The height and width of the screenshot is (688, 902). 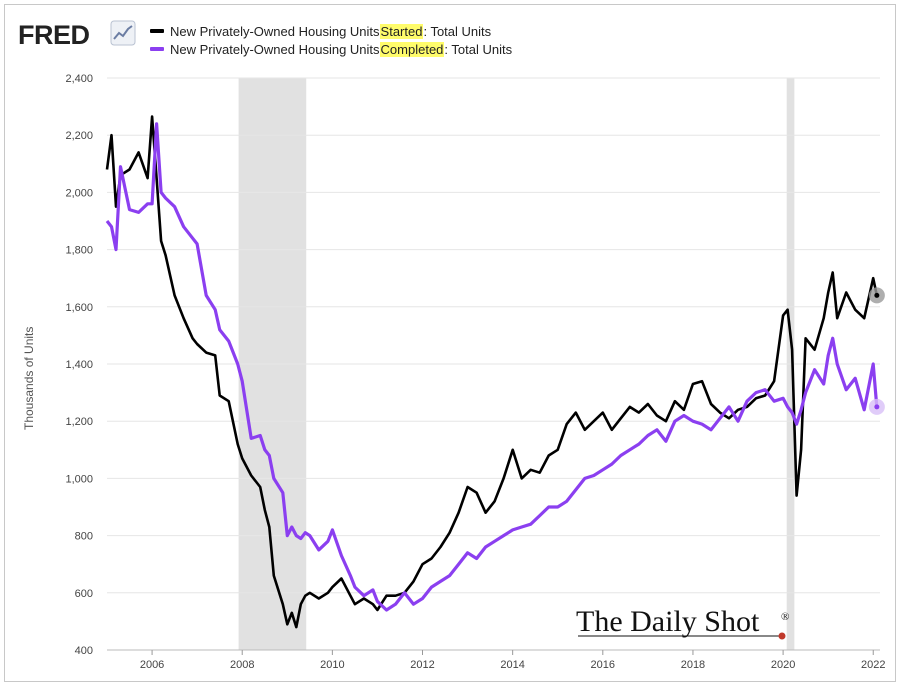 I want to click on watermark-registered-mark: ®, so click(x=785, y=617).